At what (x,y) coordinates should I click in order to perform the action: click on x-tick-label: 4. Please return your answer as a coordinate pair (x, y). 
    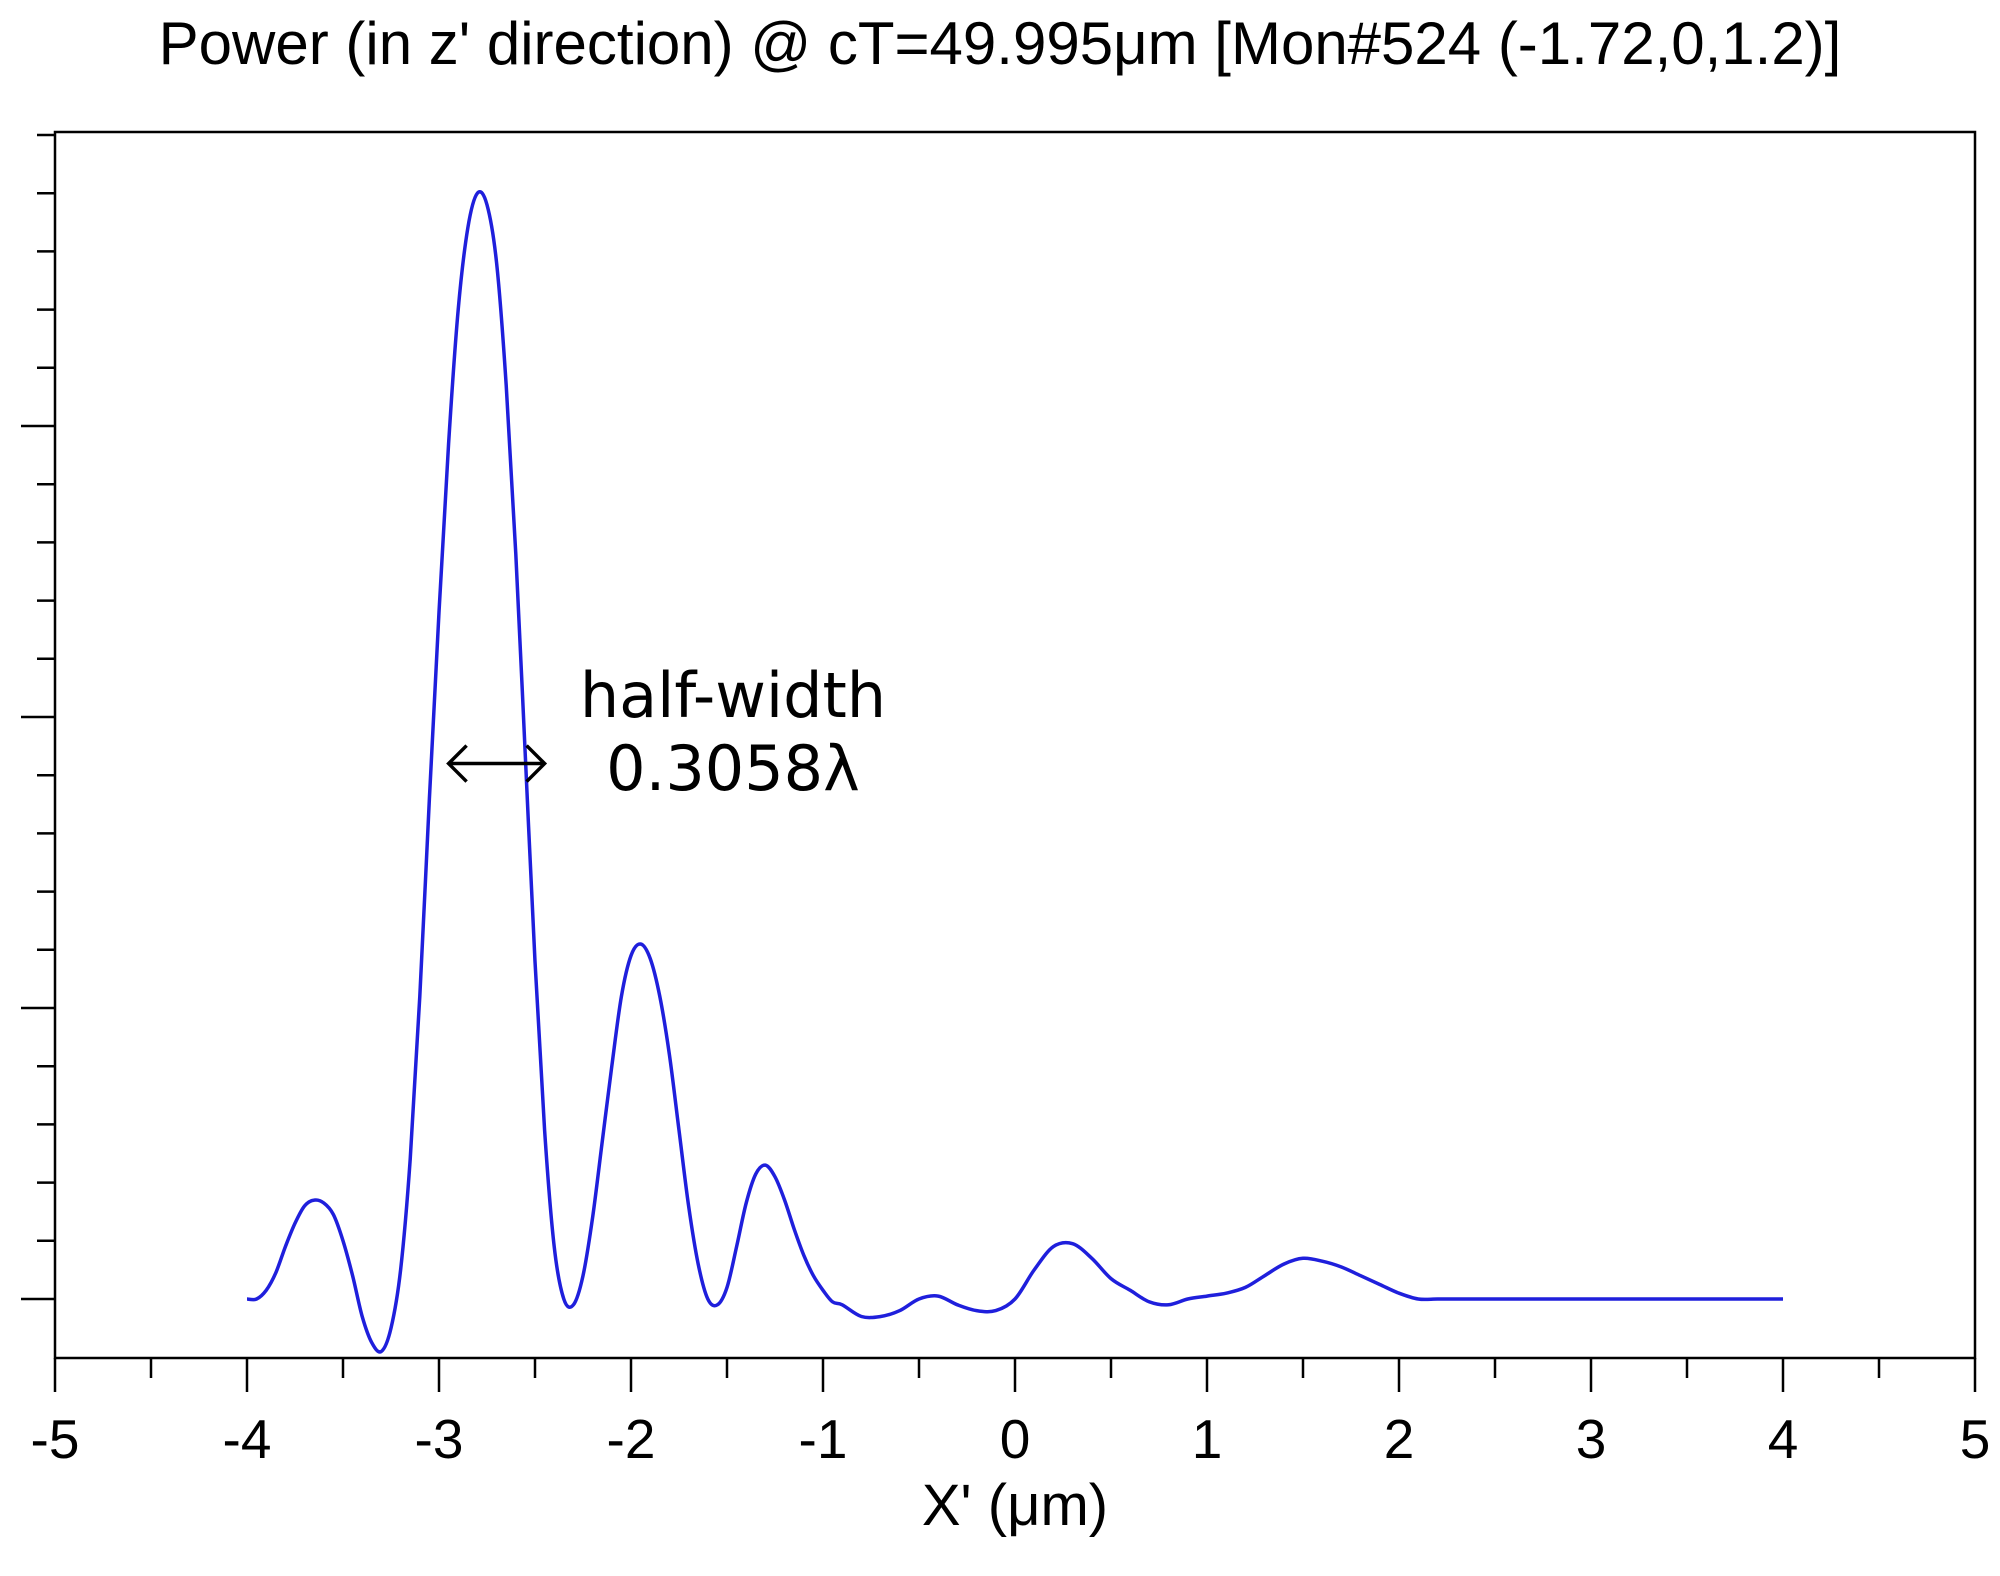
    Looking at the image, I should click on (1783, 1439).